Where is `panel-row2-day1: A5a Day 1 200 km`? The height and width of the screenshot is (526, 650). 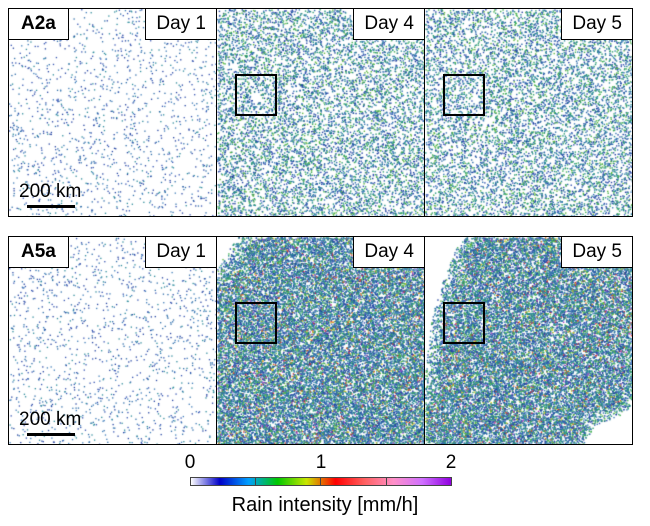
panel-row2-day1: A5a Day 1 200 km is located at coordinates (112, 340).